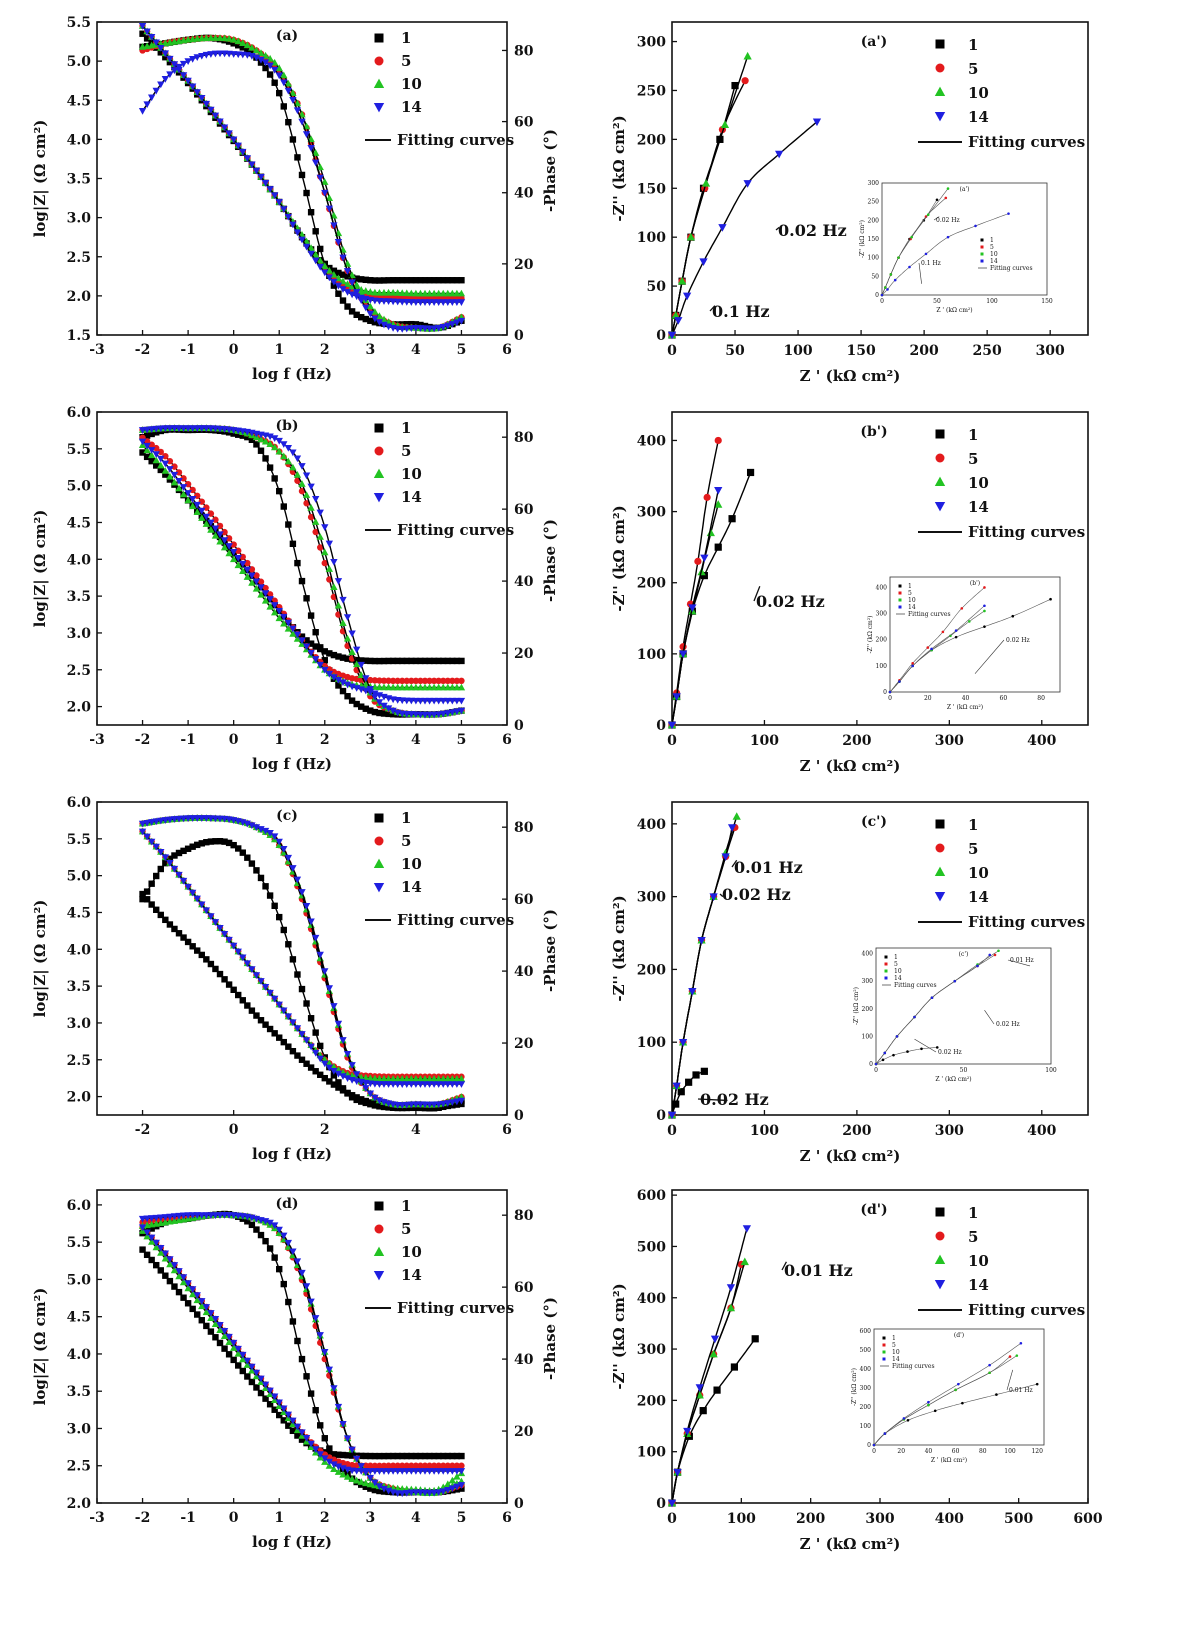 The height and width of the screenshot is (1648, 1185). Describe the element at coordinates (507, 740) in the screenshot. I see `x-tick-label: 6` at that location.